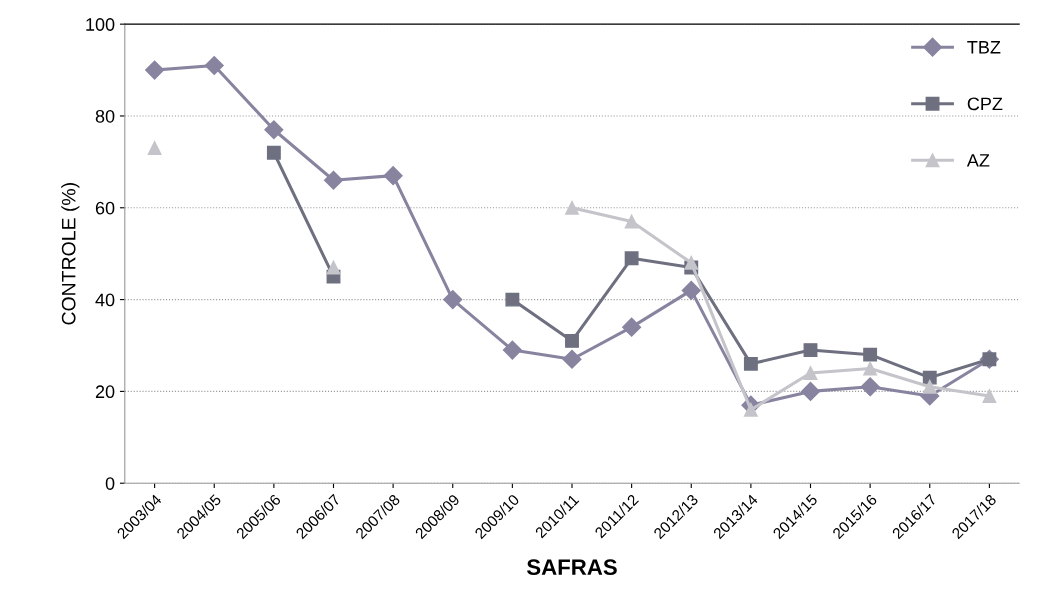 This screenshot has height=604, width=1040. Describe the element at coordinates (110, 483) in the screenshot. I see `y-tick-label: 0` at that location.